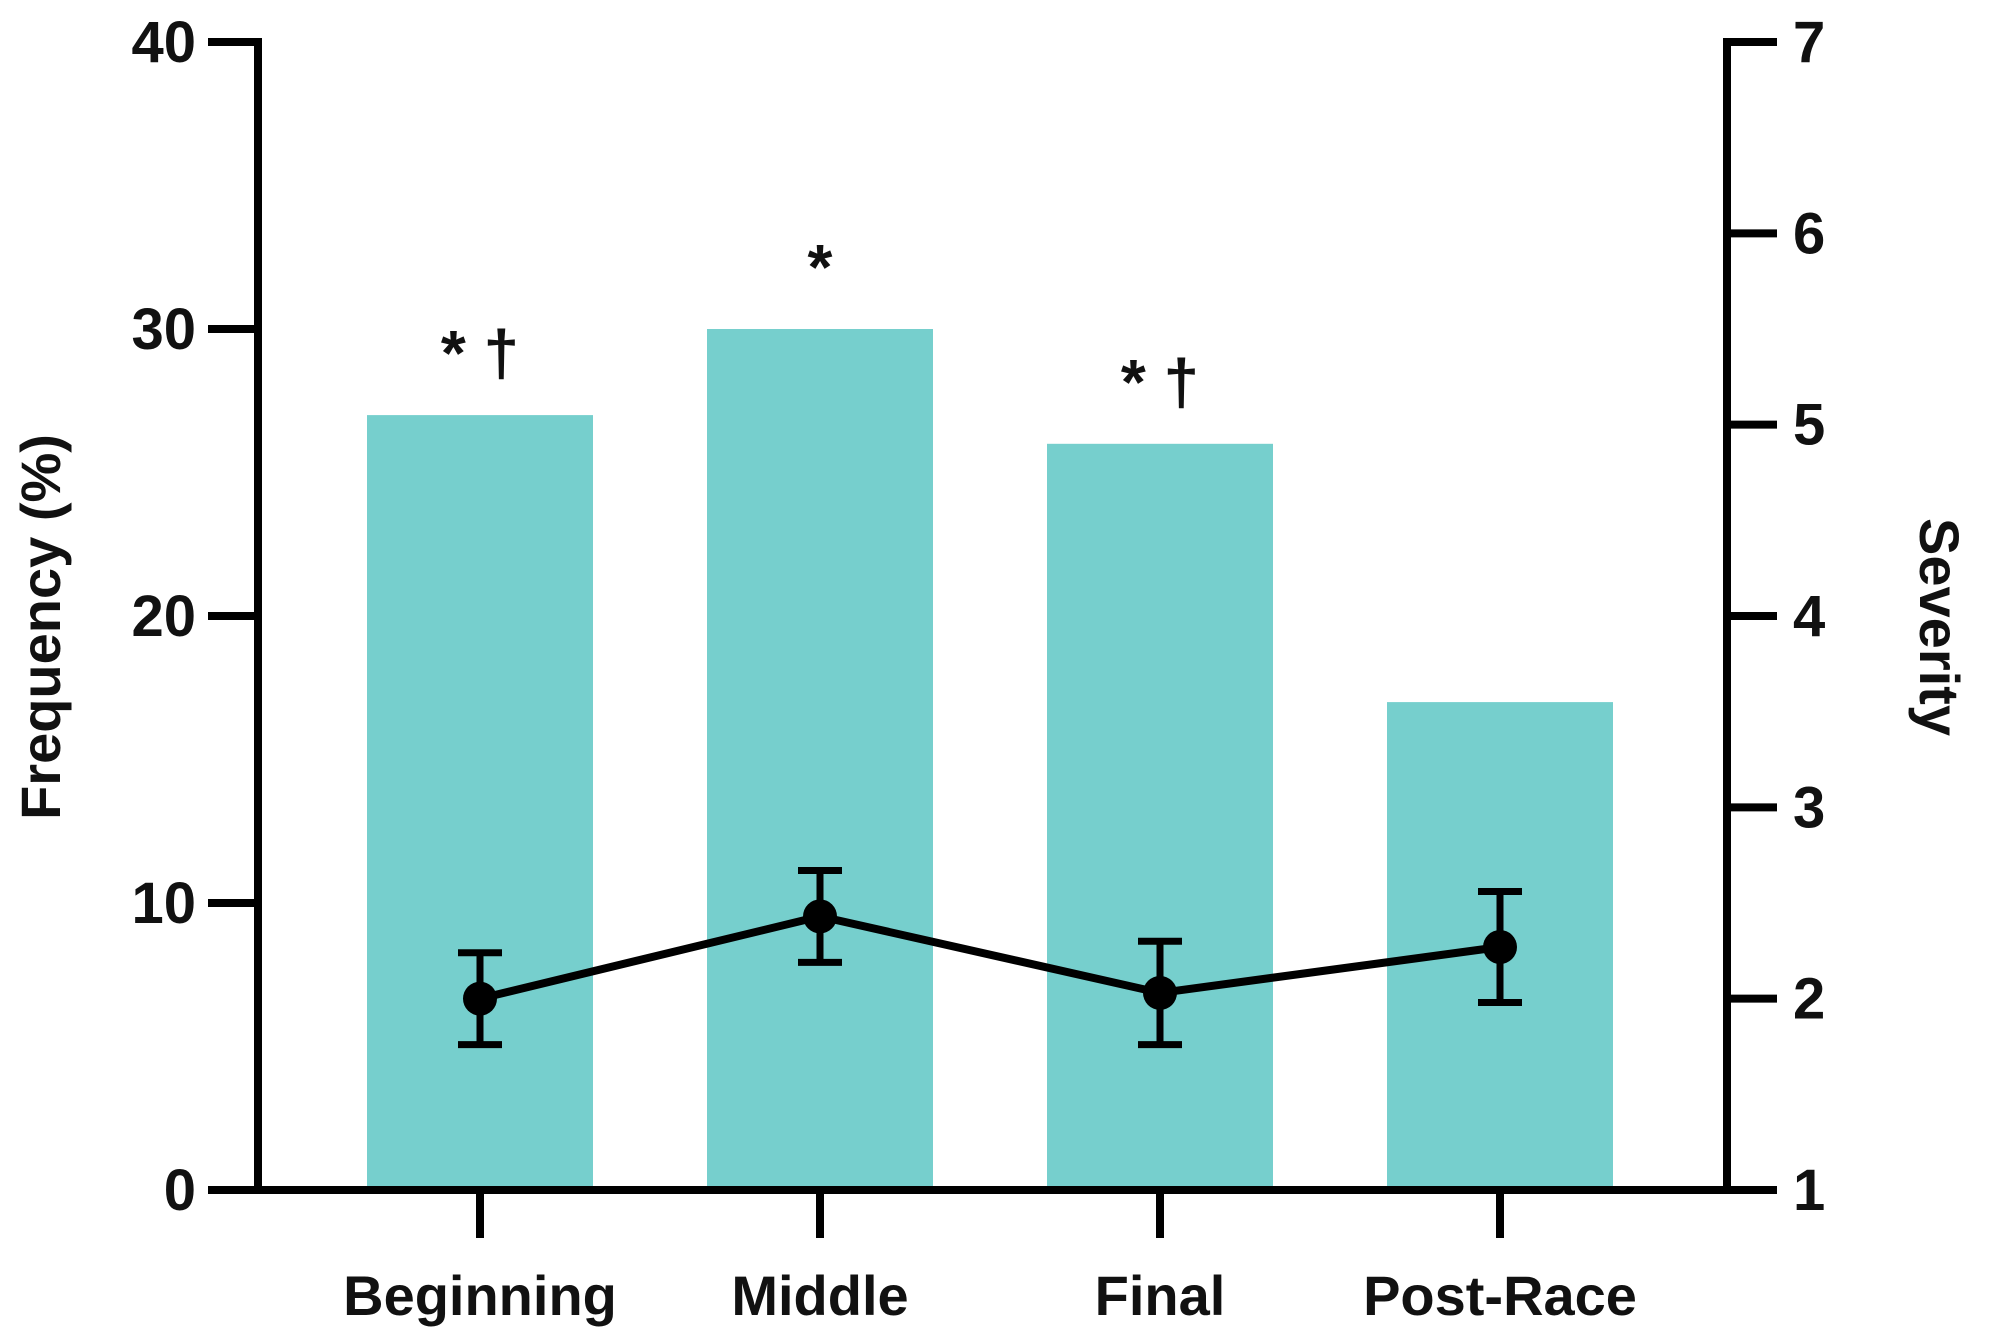 This screenshot has width=1995, height=1338. What do you see at coordinates (40, 627) in the screenshot?
I see `y-axis-title: Frequency (%)` at bounding box center [40, 627].